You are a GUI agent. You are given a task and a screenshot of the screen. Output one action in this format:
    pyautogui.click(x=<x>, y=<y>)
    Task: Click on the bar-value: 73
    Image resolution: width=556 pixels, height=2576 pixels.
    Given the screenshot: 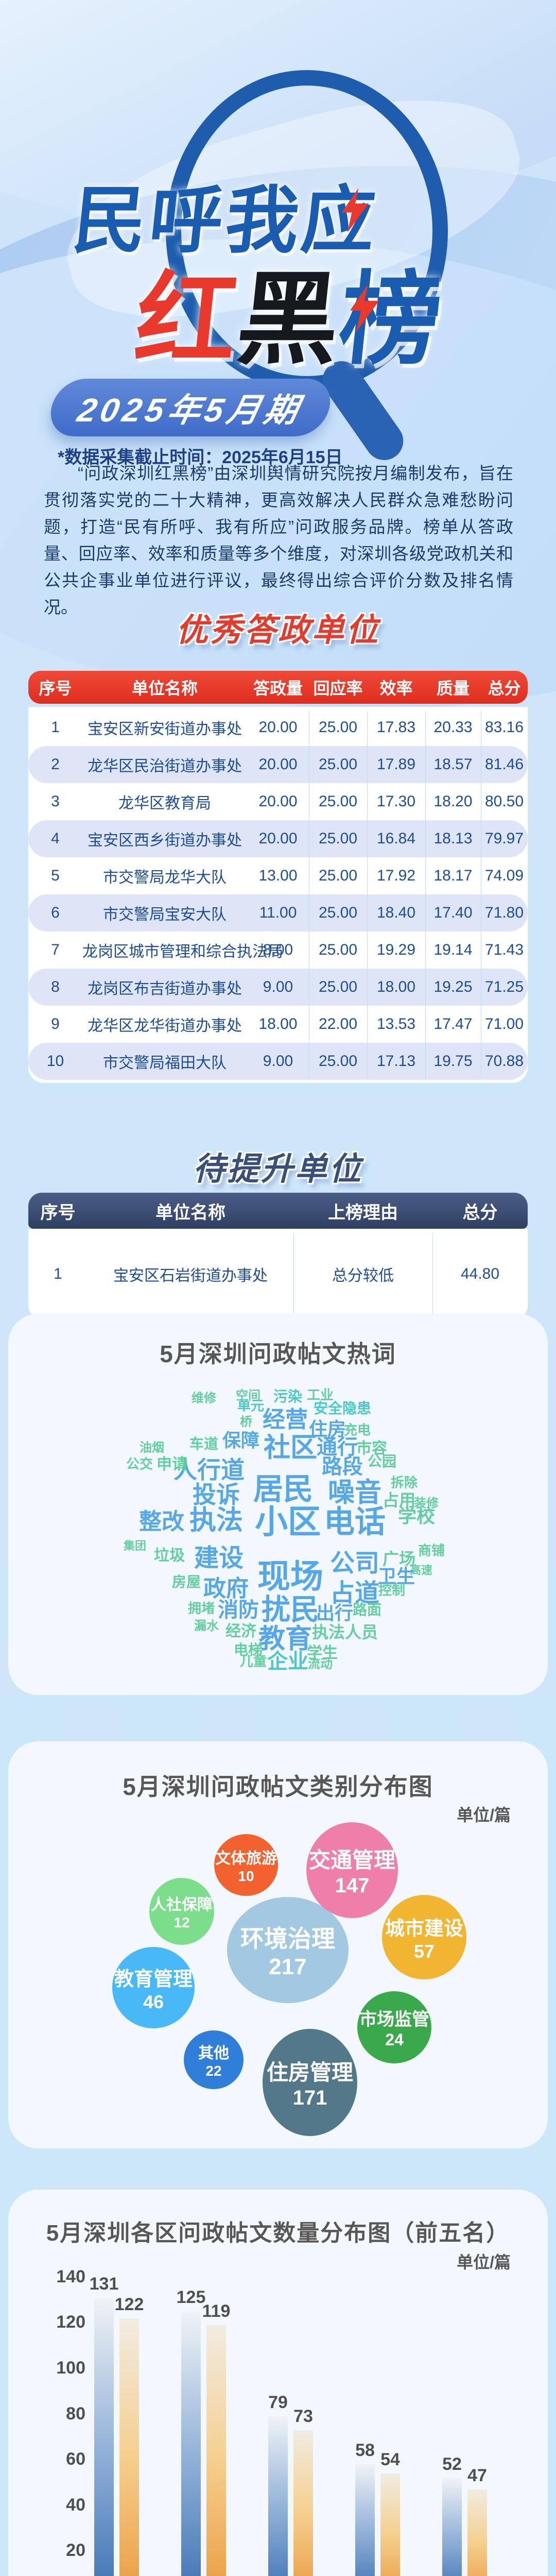 What is the action you would take?
    pyautogui.click(x=303, y=2416)
    